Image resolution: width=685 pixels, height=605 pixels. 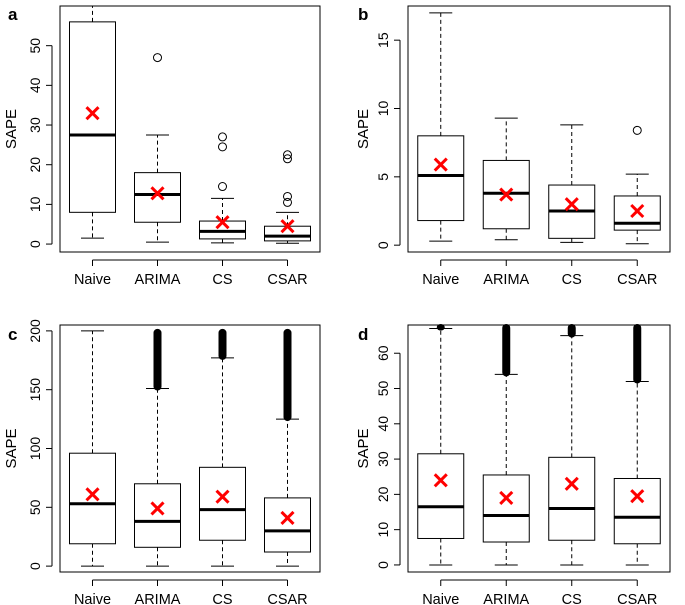 I want to click on panel-label: a, so click(x=13, y=14).